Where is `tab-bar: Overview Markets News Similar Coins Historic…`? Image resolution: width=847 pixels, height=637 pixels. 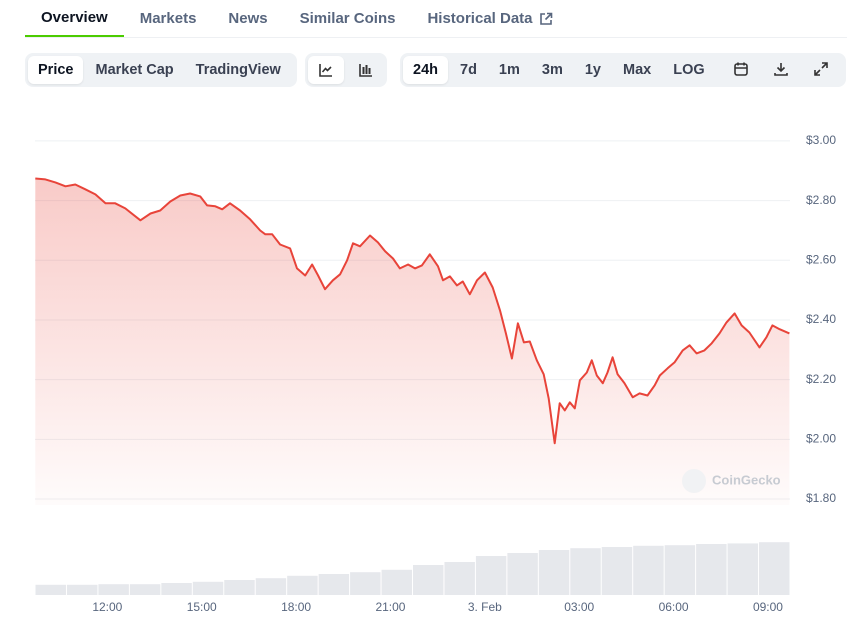 tab-bar: Overview Markets News Similar Coins Historic… is located at coordinates (436, 19).